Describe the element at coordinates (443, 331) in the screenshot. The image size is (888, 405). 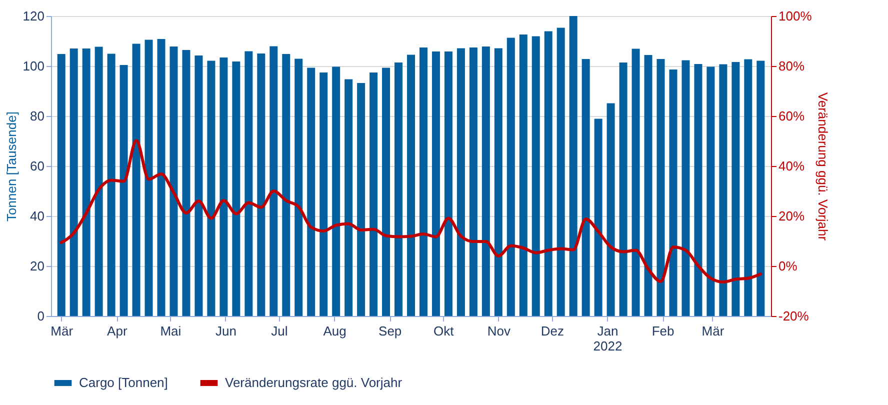
I see `x-tick-label: Okt` at that location.